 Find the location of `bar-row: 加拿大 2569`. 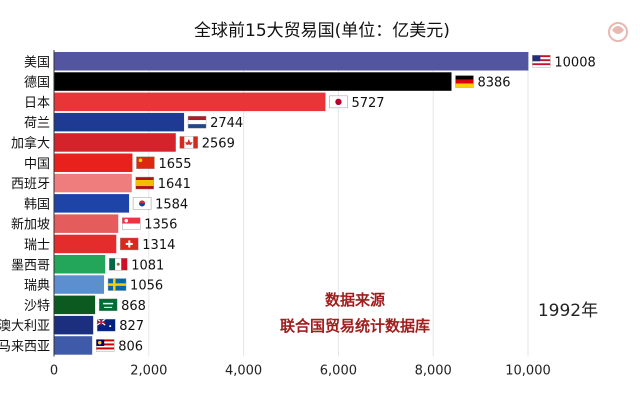

bar-row: 加拿大 2569 is located at coordinates (123, 142).